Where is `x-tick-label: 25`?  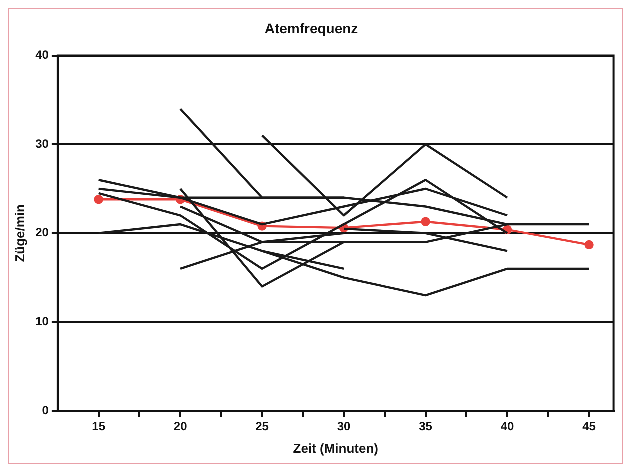 x-tick-label: 25 is located at coordinates (263, 427).